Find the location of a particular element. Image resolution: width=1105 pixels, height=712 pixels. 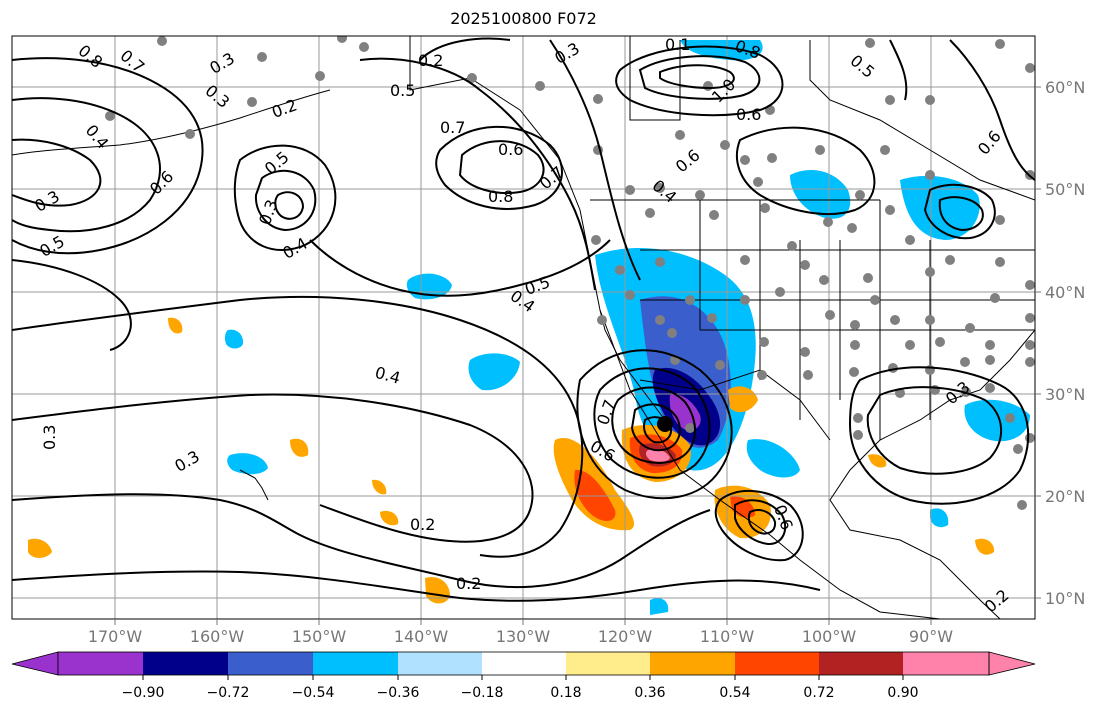

colorbar-extend-max is located at coordinates (1012, 663).